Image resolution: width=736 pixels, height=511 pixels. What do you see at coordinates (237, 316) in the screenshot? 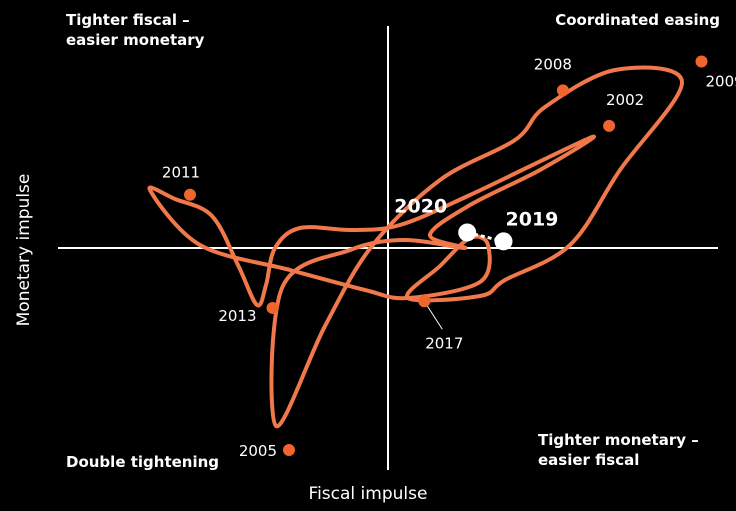
I see `point-label-2013: 2013` at bounding box center [237, 316].